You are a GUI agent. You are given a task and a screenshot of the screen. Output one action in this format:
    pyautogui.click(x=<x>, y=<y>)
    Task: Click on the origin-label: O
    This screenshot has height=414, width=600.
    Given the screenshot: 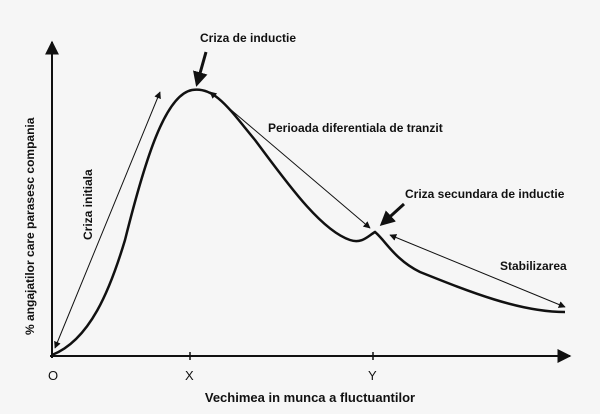 What is the action you would take?
    pyautogui.click(x=53, y=375)
    